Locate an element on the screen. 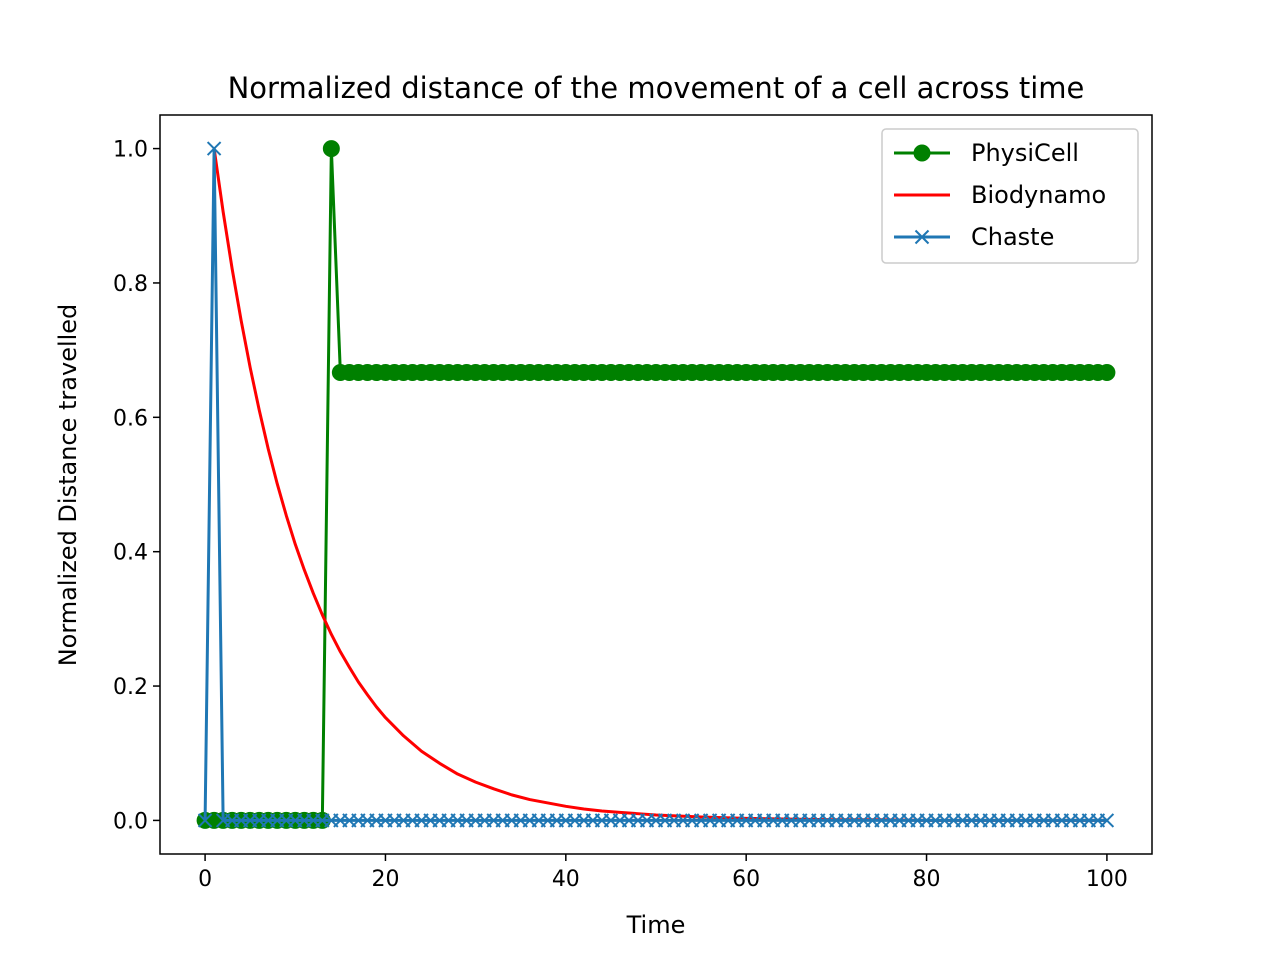  legend-item-chaste: Chaste is located at coordinates (974, 237).